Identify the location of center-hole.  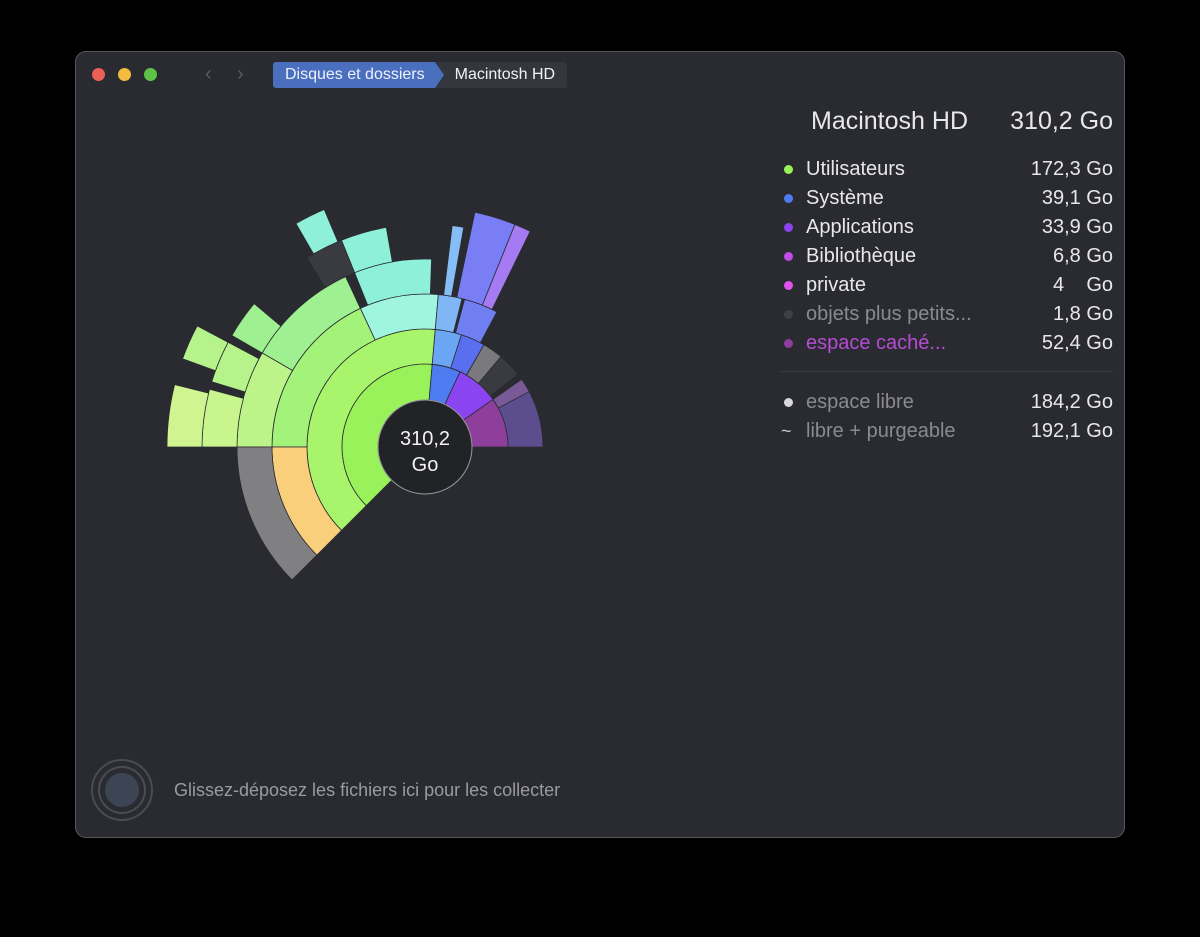
(425, 447).